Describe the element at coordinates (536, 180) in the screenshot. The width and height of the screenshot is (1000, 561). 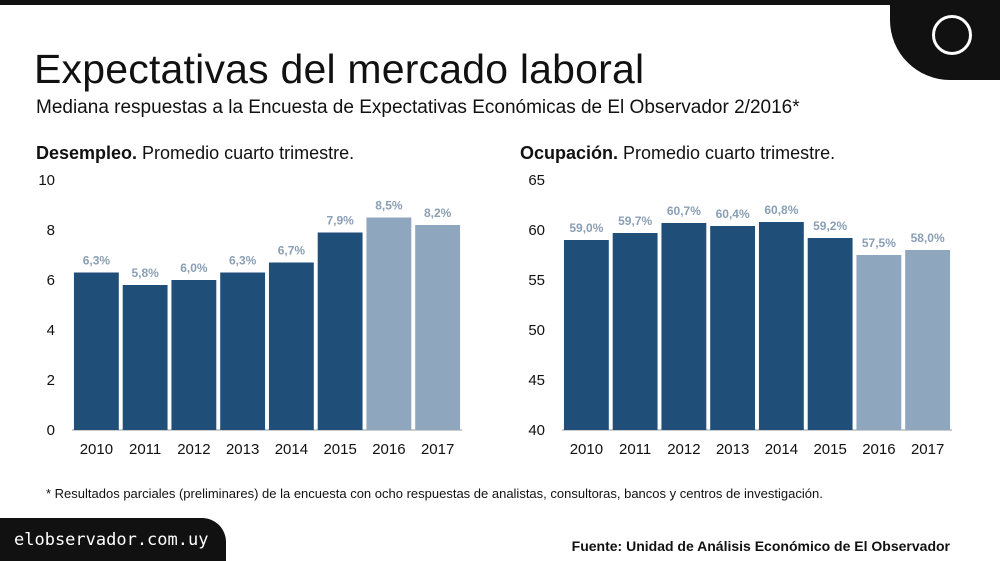
I see `y-tick-label: 65` at that location.